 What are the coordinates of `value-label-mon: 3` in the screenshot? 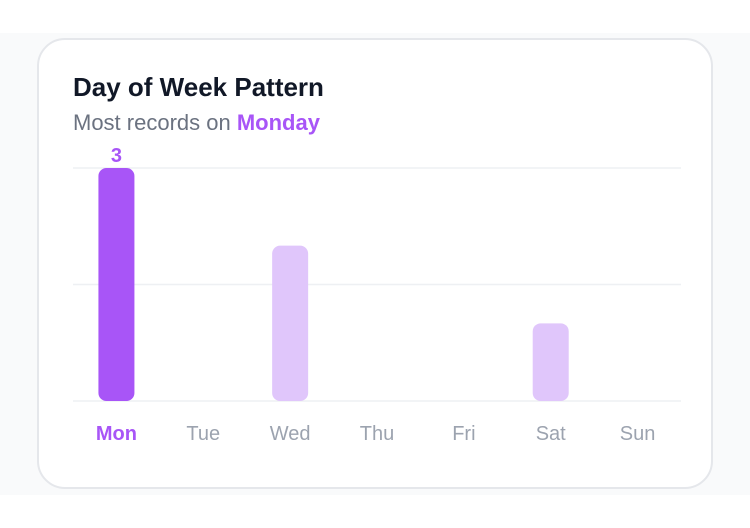 It's located at (116, 156).